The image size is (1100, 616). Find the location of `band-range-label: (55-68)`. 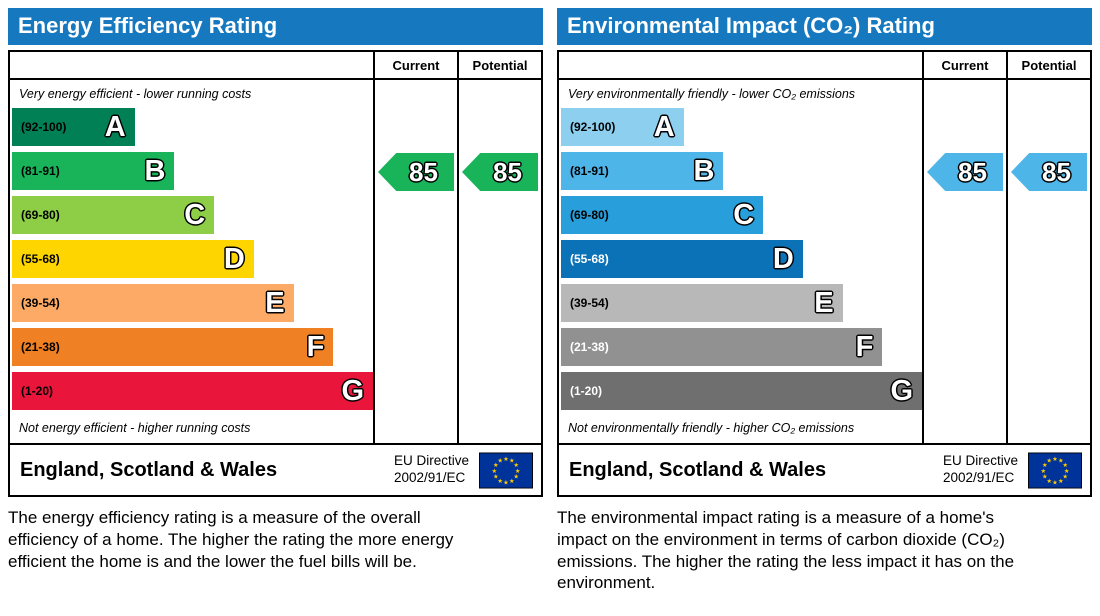

band-range-label: (55-68) is located at coordinates (589, 259).